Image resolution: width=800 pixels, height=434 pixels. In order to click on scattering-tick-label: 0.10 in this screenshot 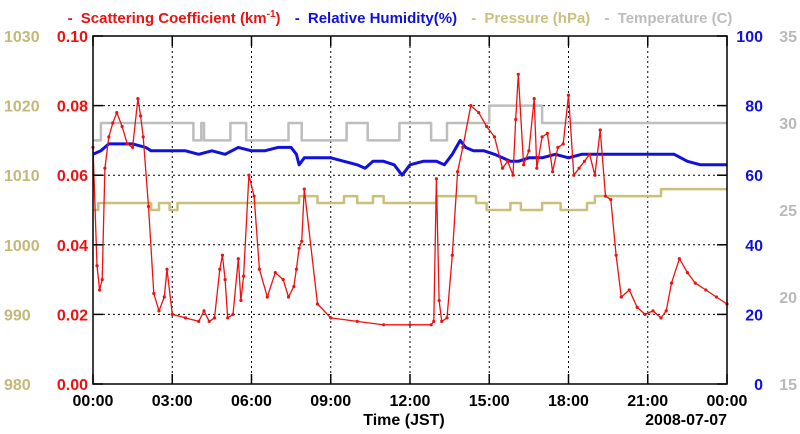, I will do `click(72, 37)`.